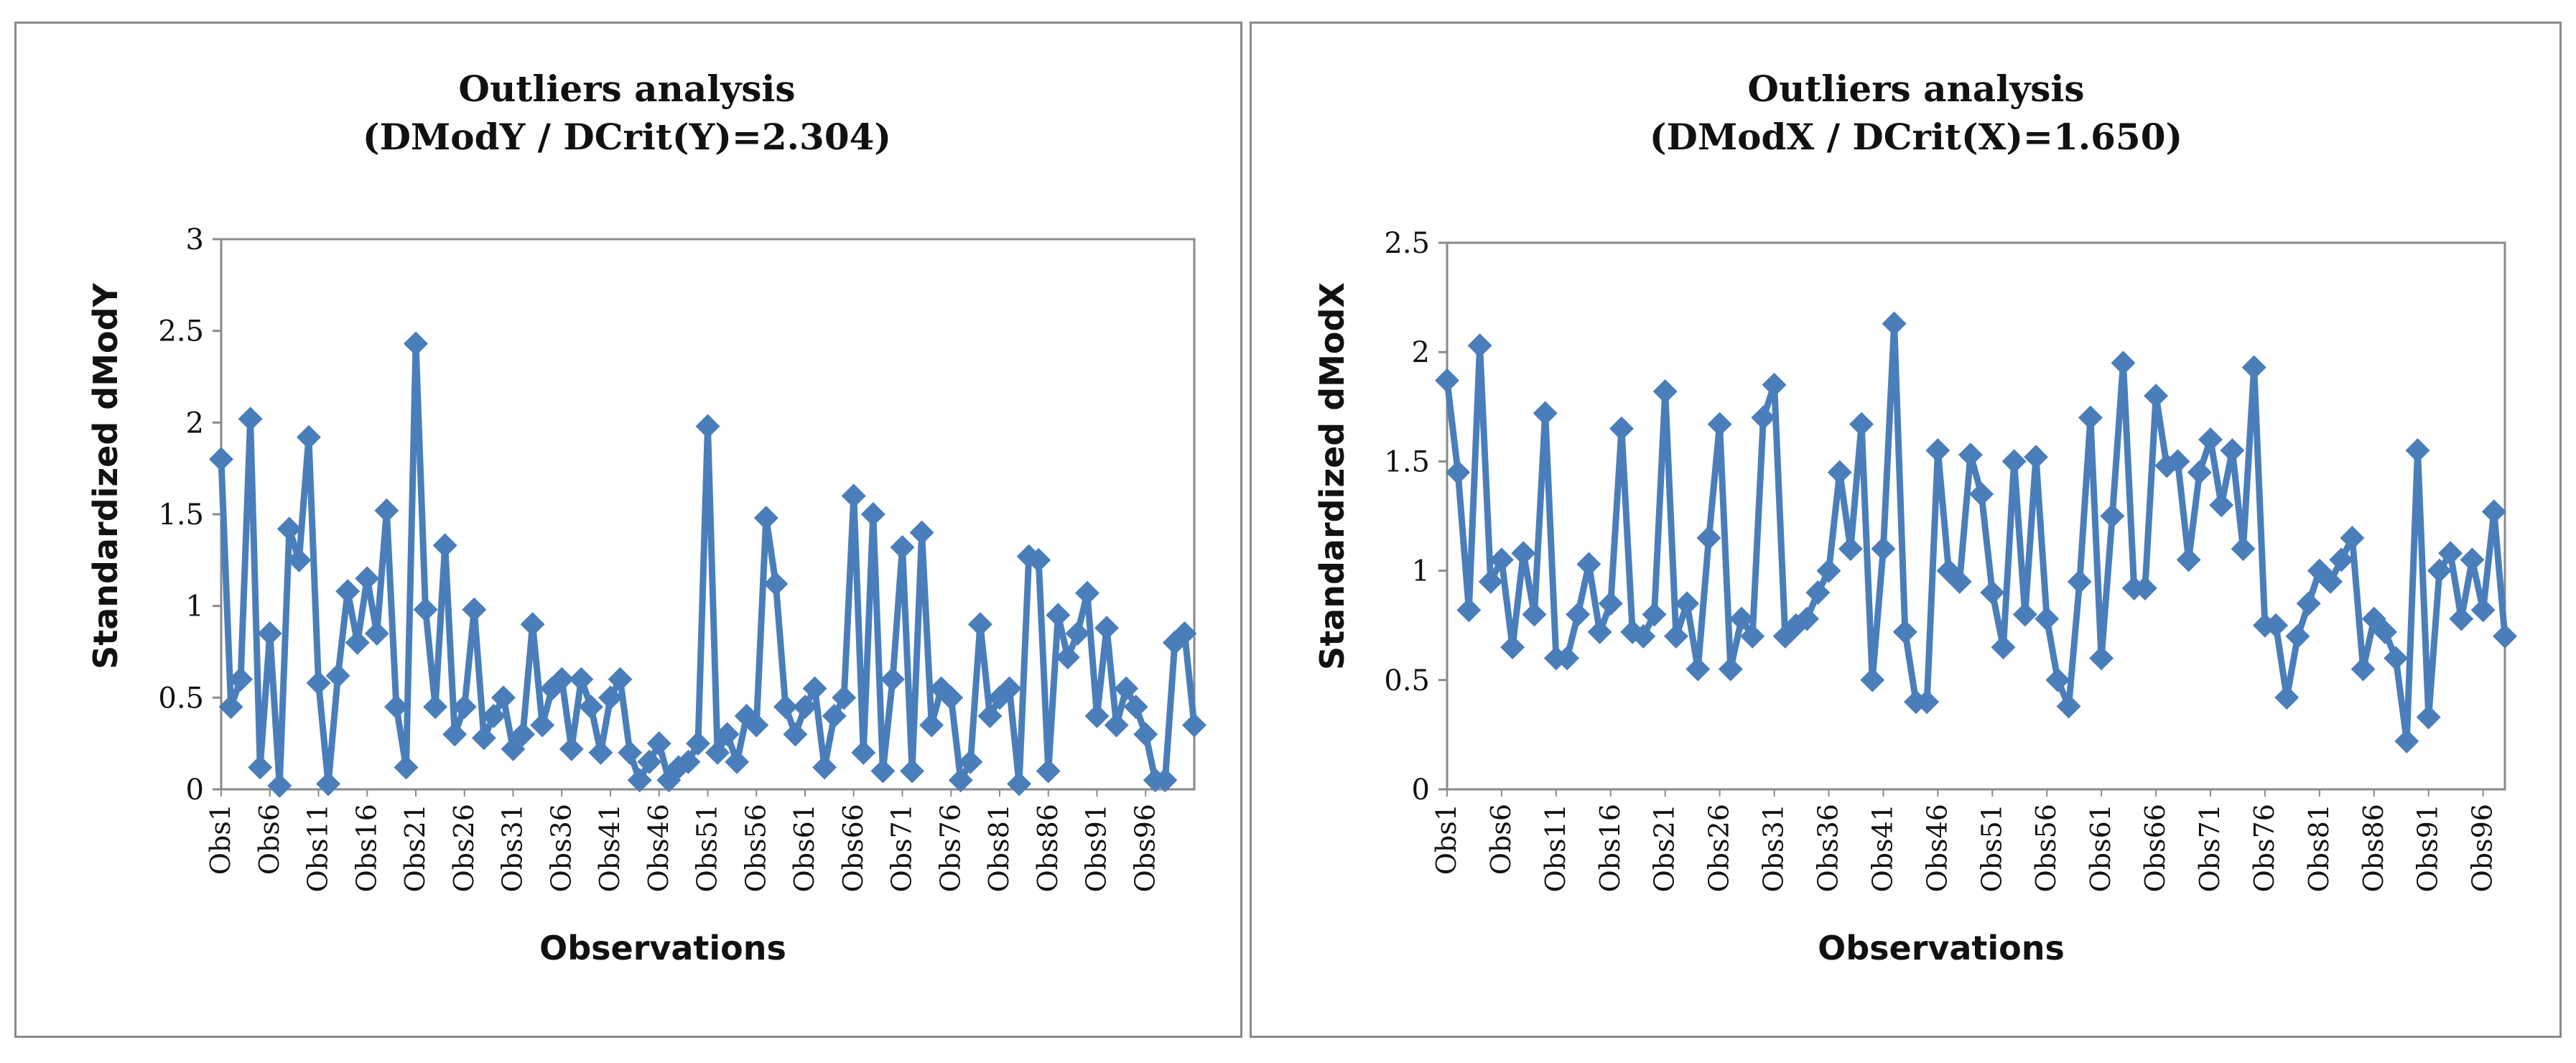 Image resolution: width=2576 pixels, height=1063 pixels. What do you see at coordinates (707, 848) in the screenshot?
I see `x-tick-label: Obs51` at bounding box center [707, 848].